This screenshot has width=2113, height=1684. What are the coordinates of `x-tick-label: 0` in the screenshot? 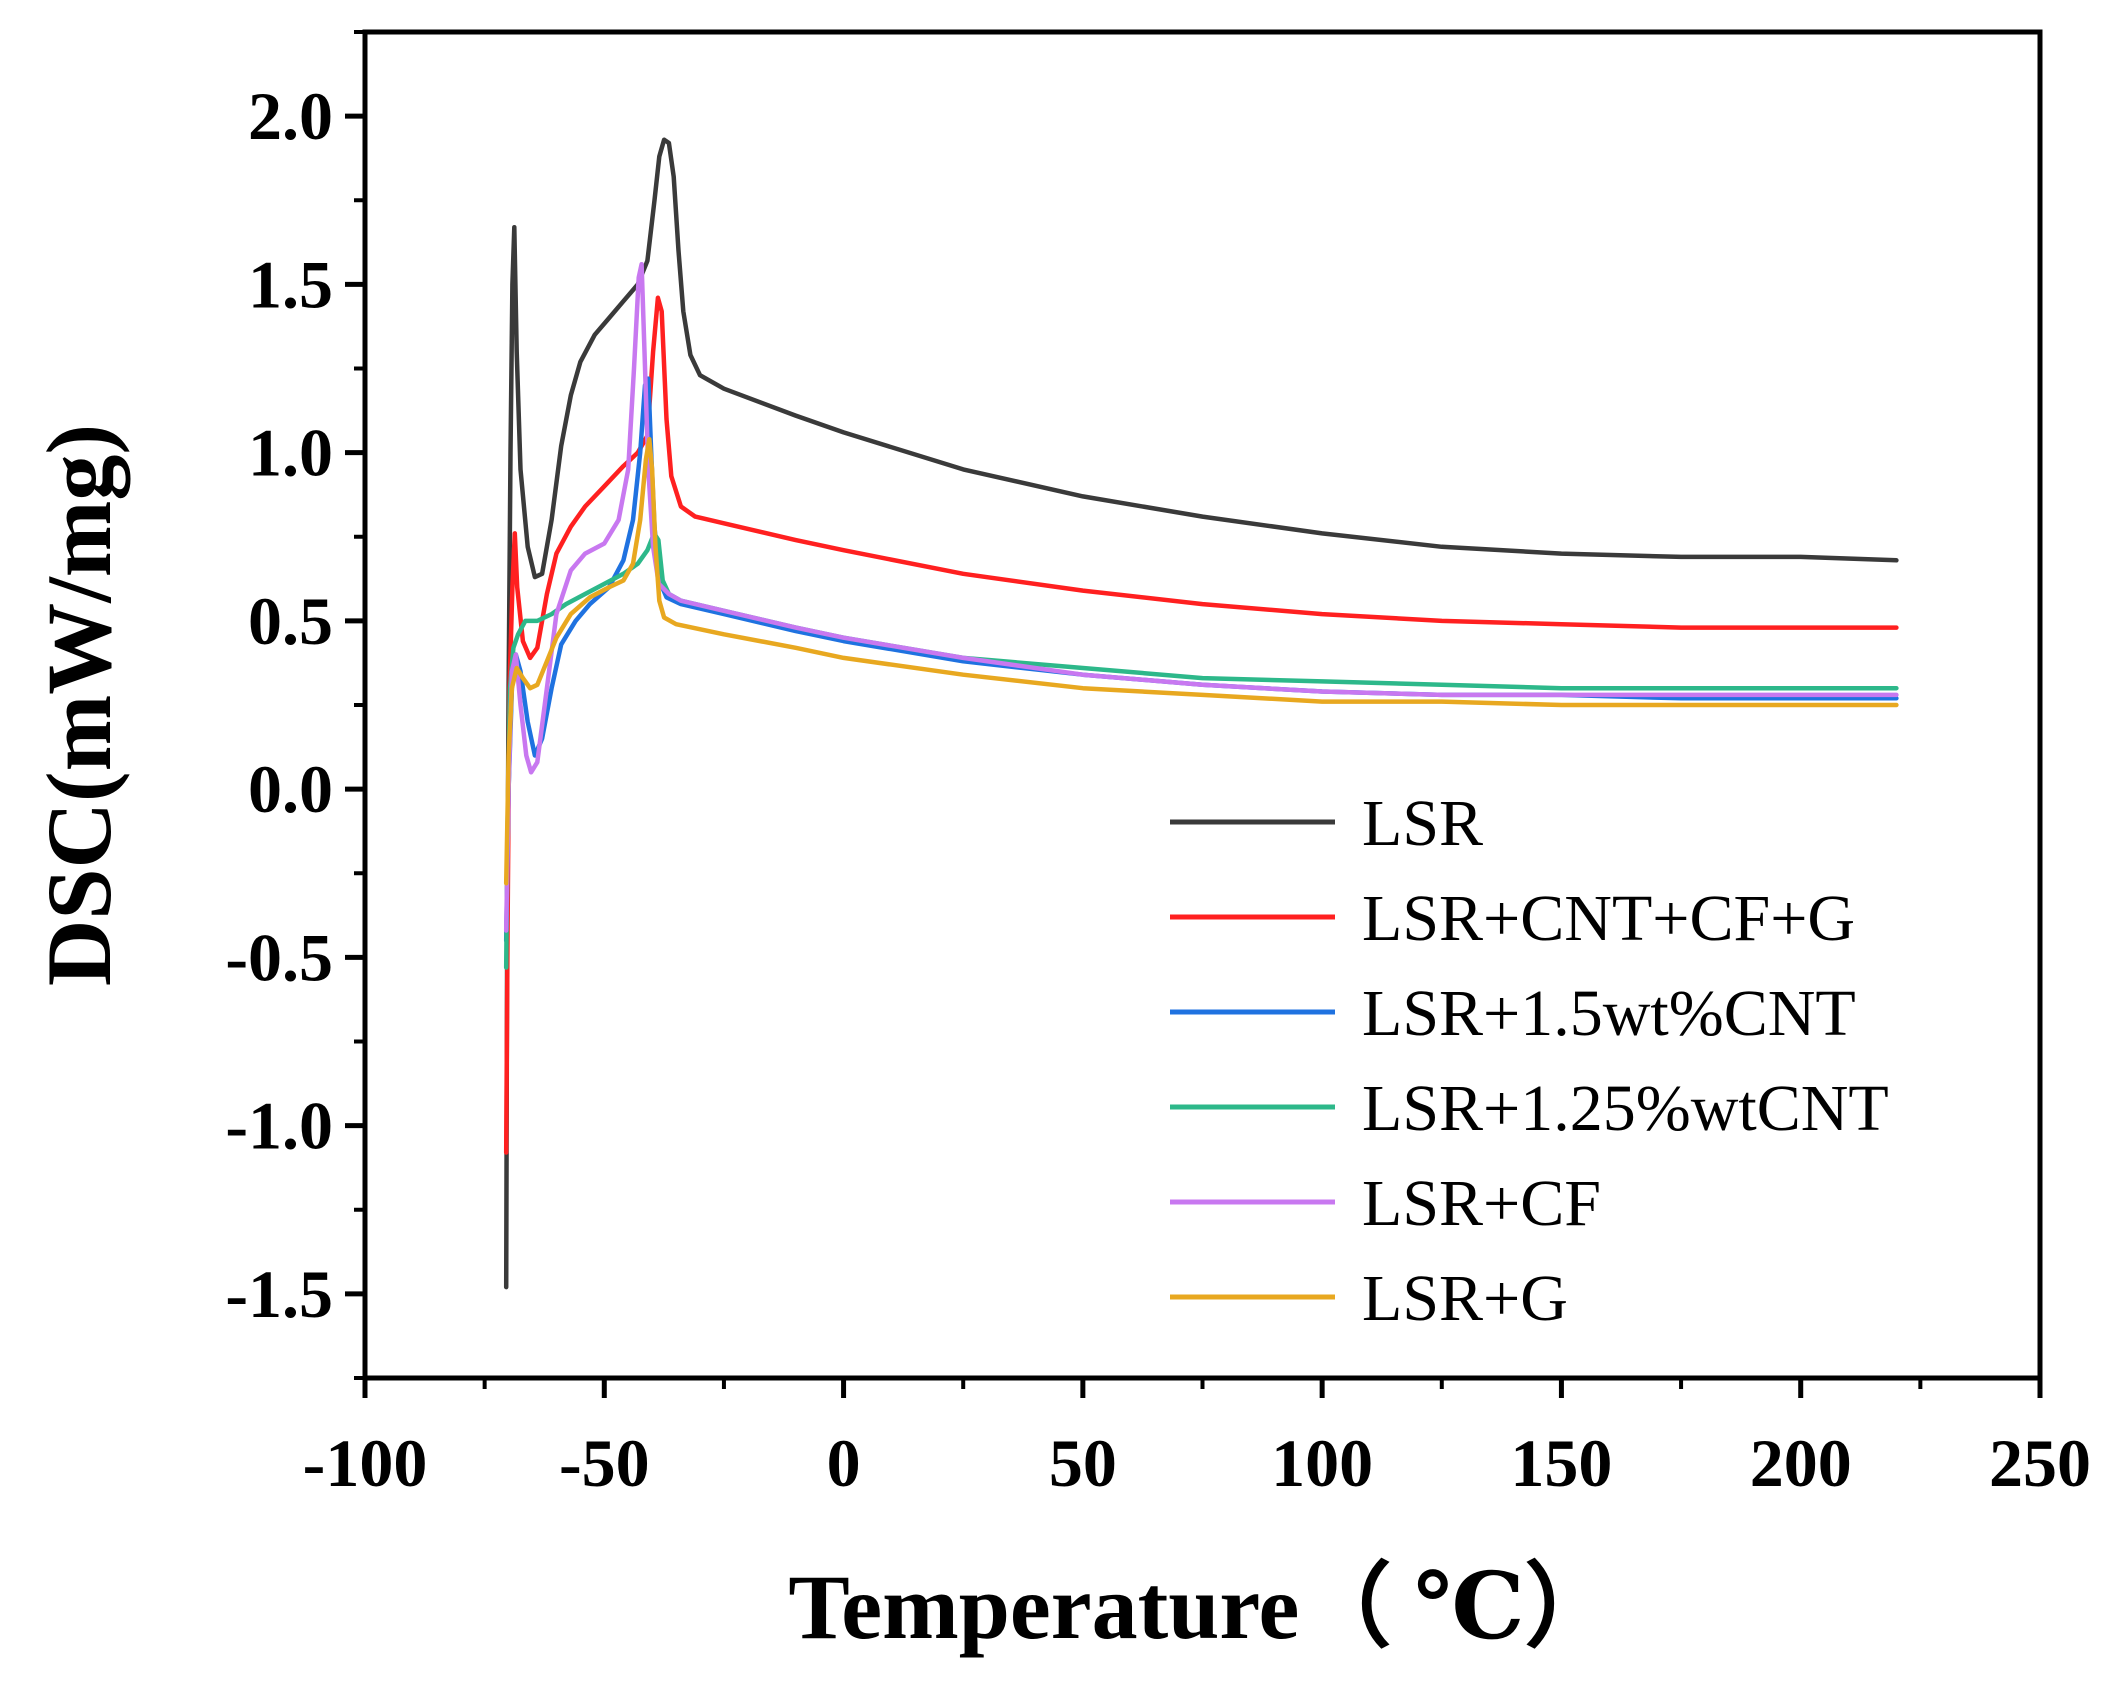 It's located at (844, 1463).